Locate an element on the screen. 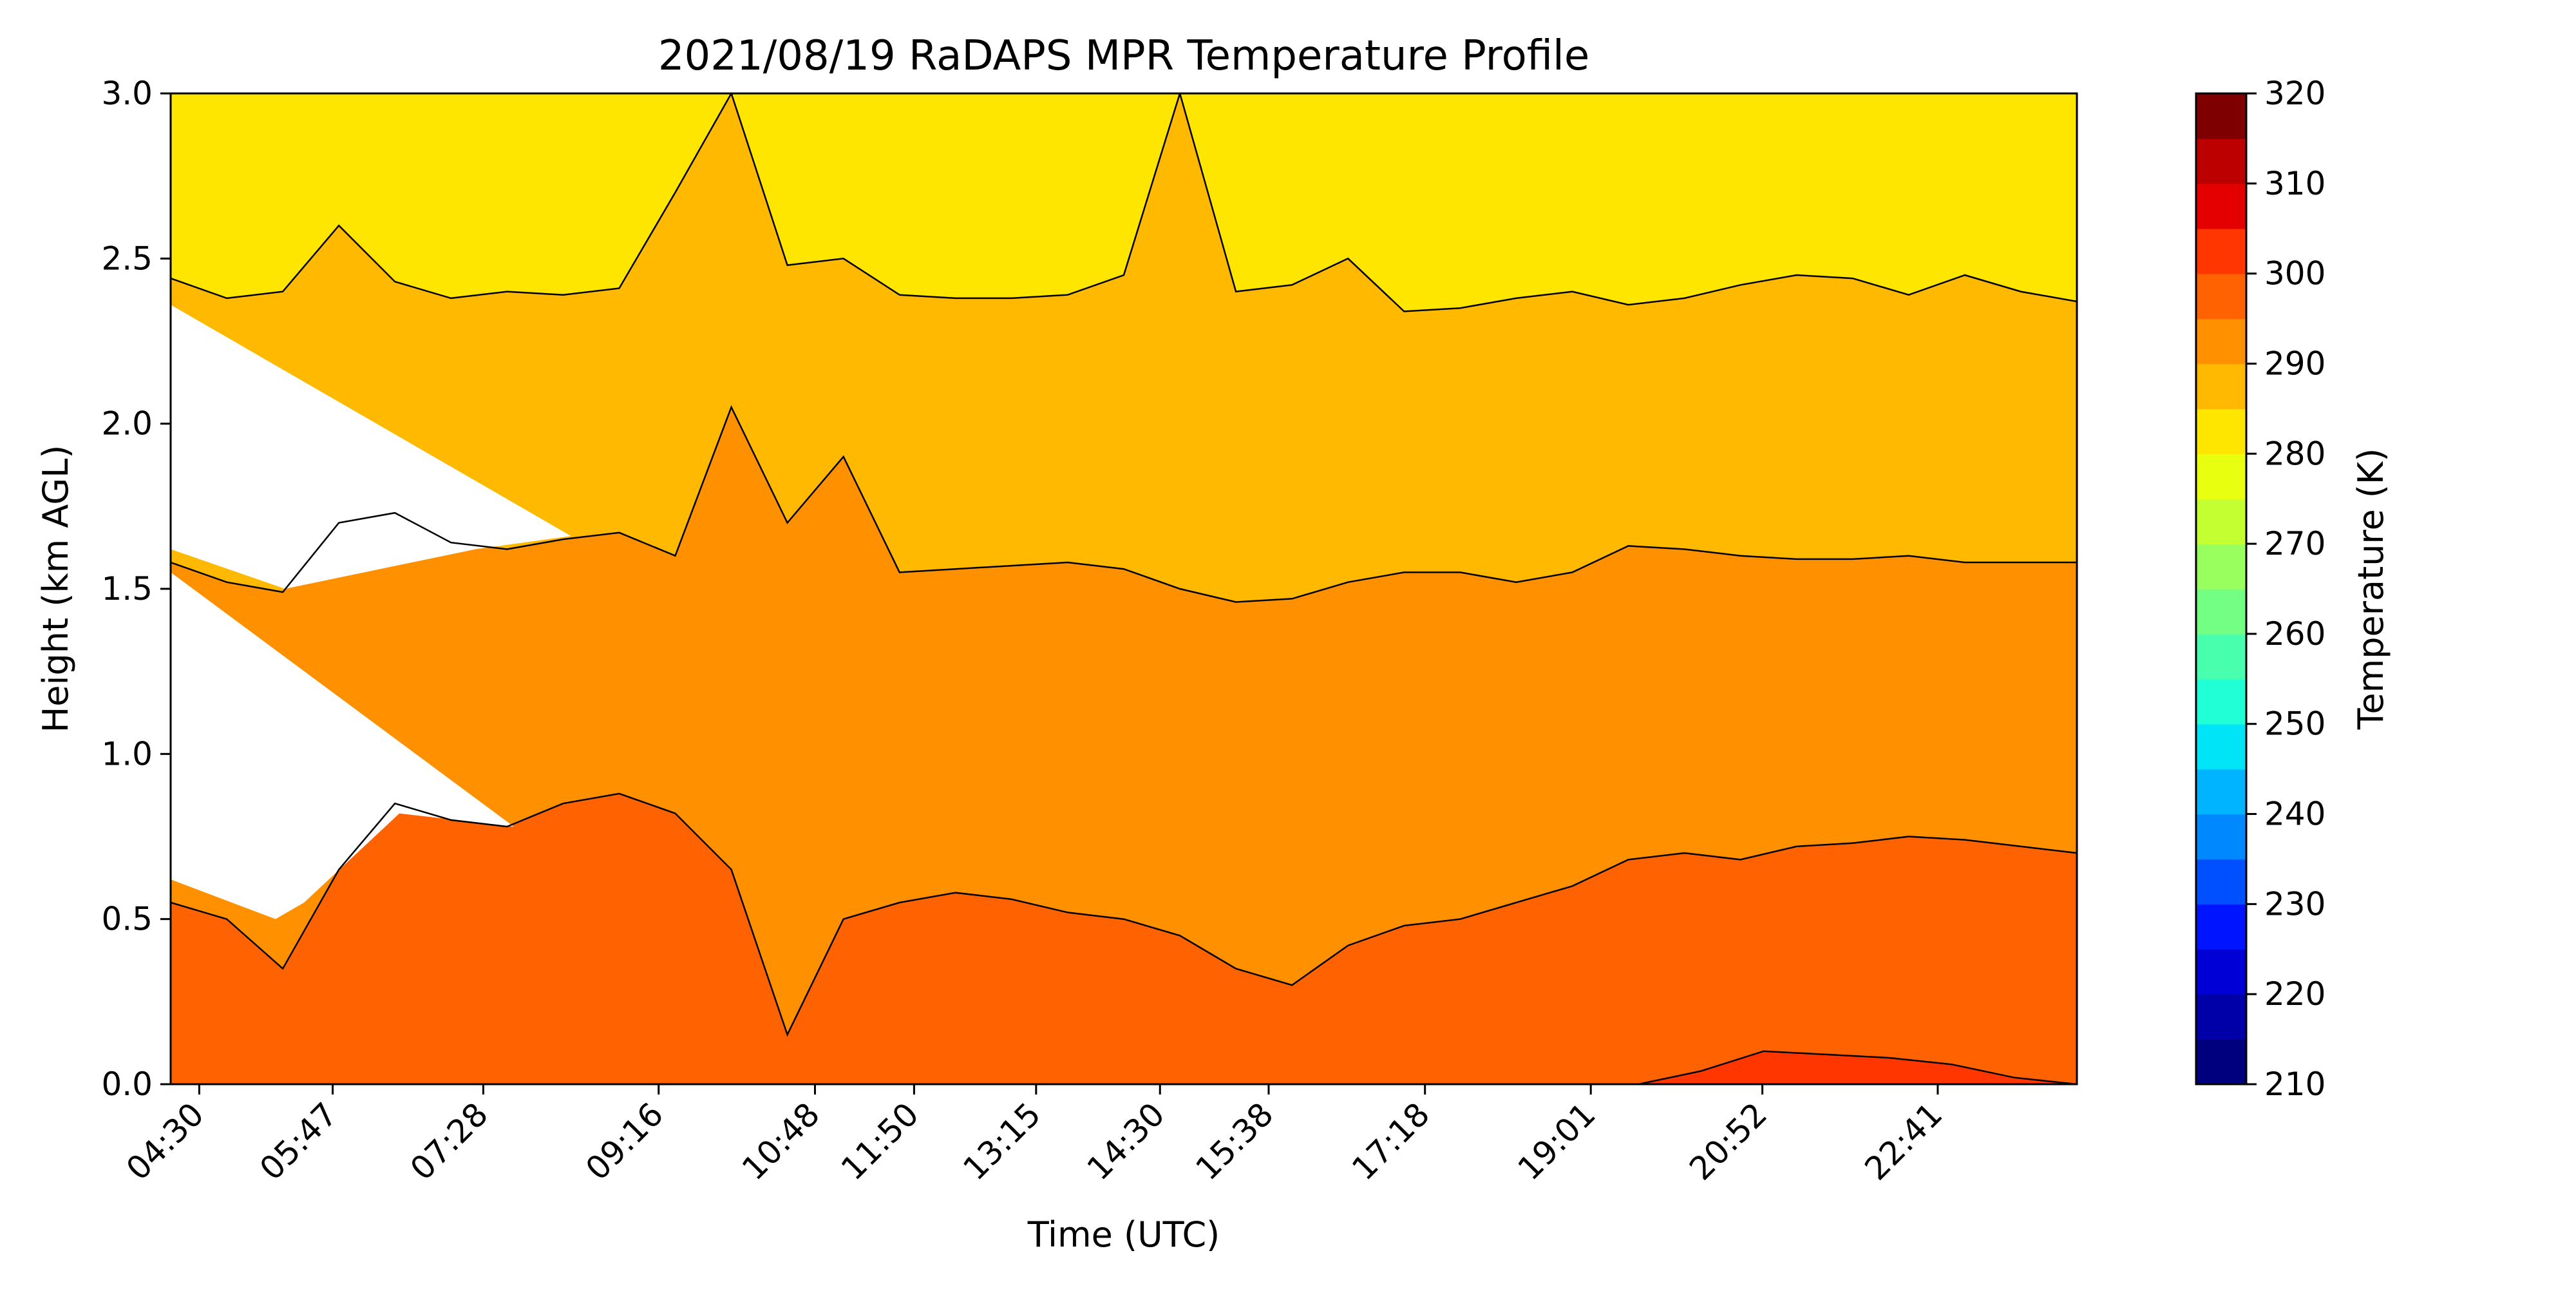  y-tick-label: 1.5 is located at coordinates (127, 588).